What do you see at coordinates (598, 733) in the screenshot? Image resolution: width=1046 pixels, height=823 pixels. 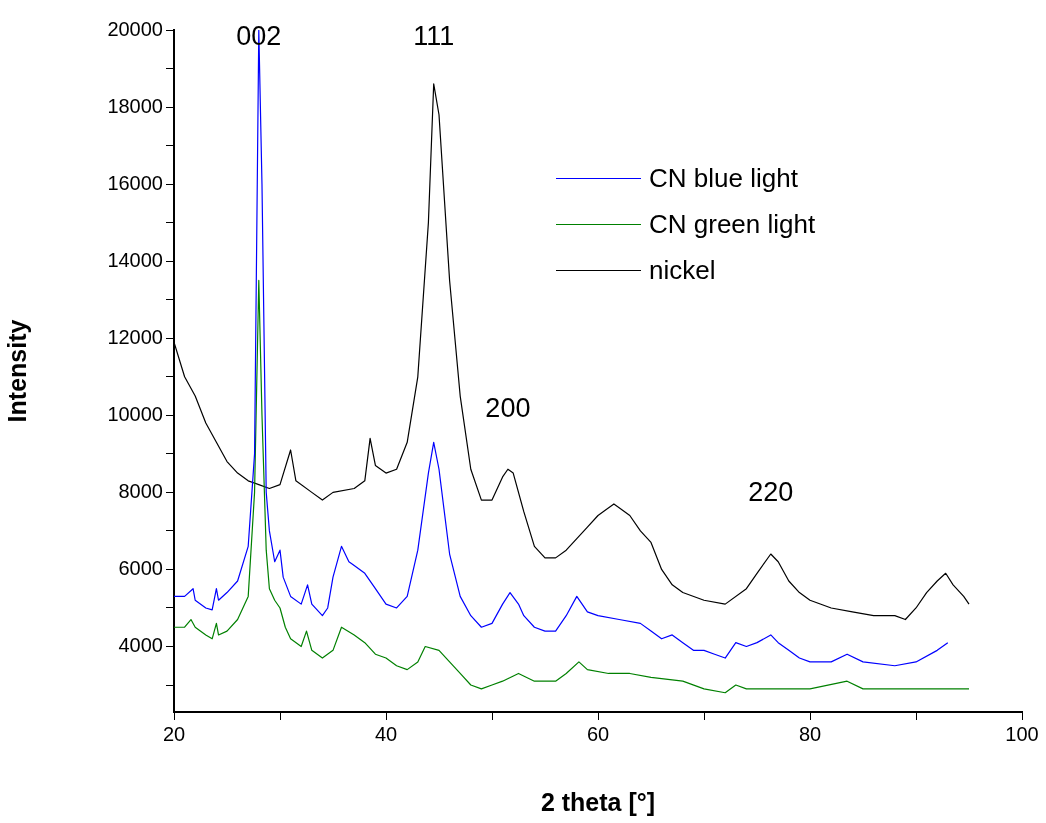 I see `x-tick-label: 60` at bounding box center [598, 733].